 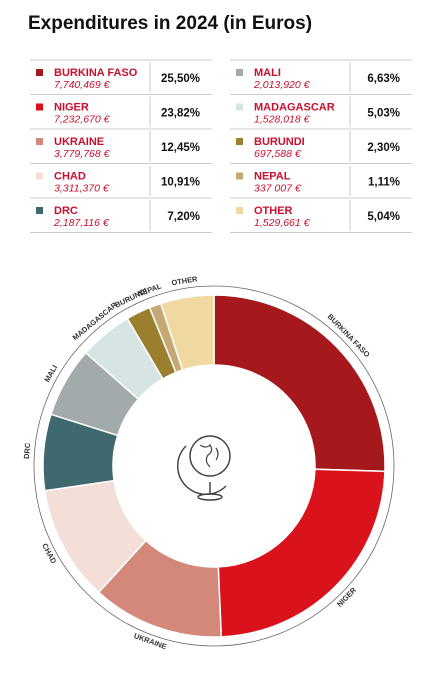 What do you see at coordinates (180, 148) in the screenshot?
I see `value-label: 12,45%` at bounding box center [180, 148].